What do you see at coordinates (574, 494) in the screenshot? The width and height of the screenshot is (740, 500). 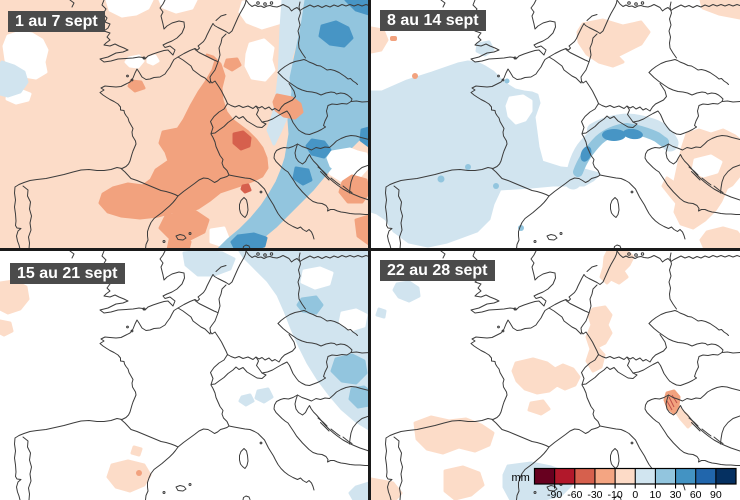 I see `svg-text: -60` at bounding box center [574, 494].